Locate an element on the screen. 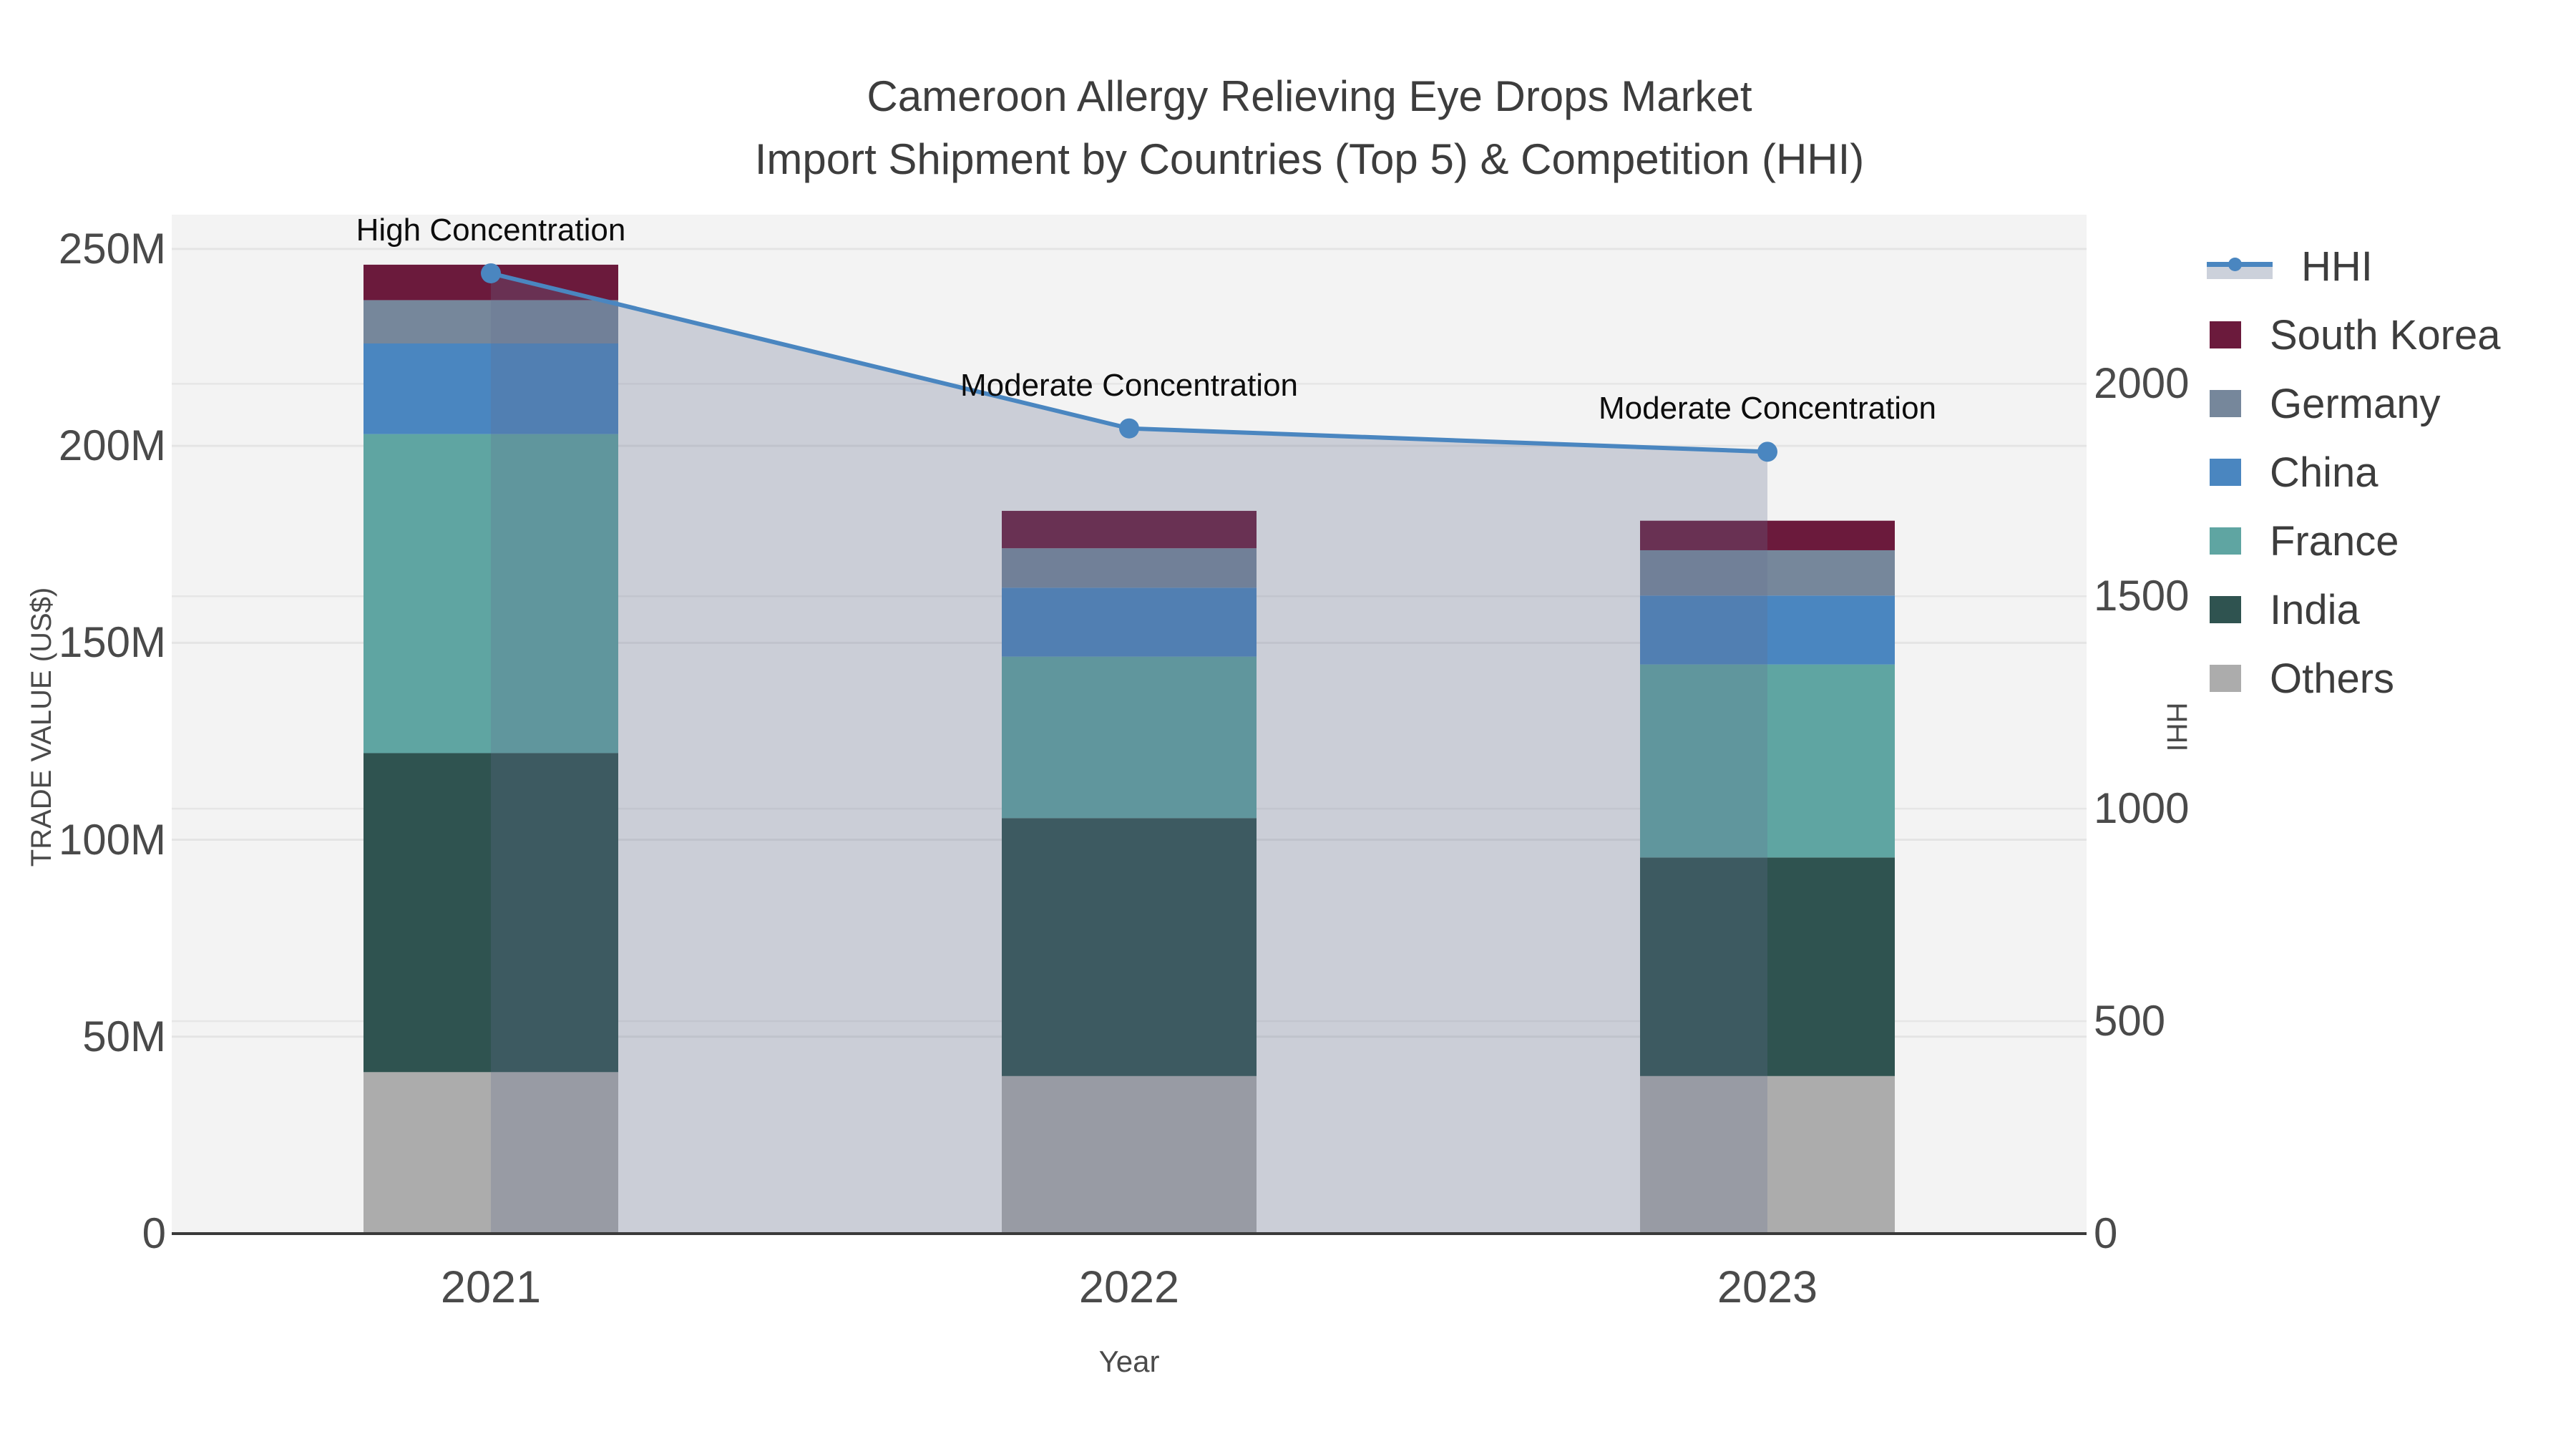 Image resolution: width=2576 pixels, height=1449 pixels. legend-item-hhi: HHI is located at coordinates (2353, 266).